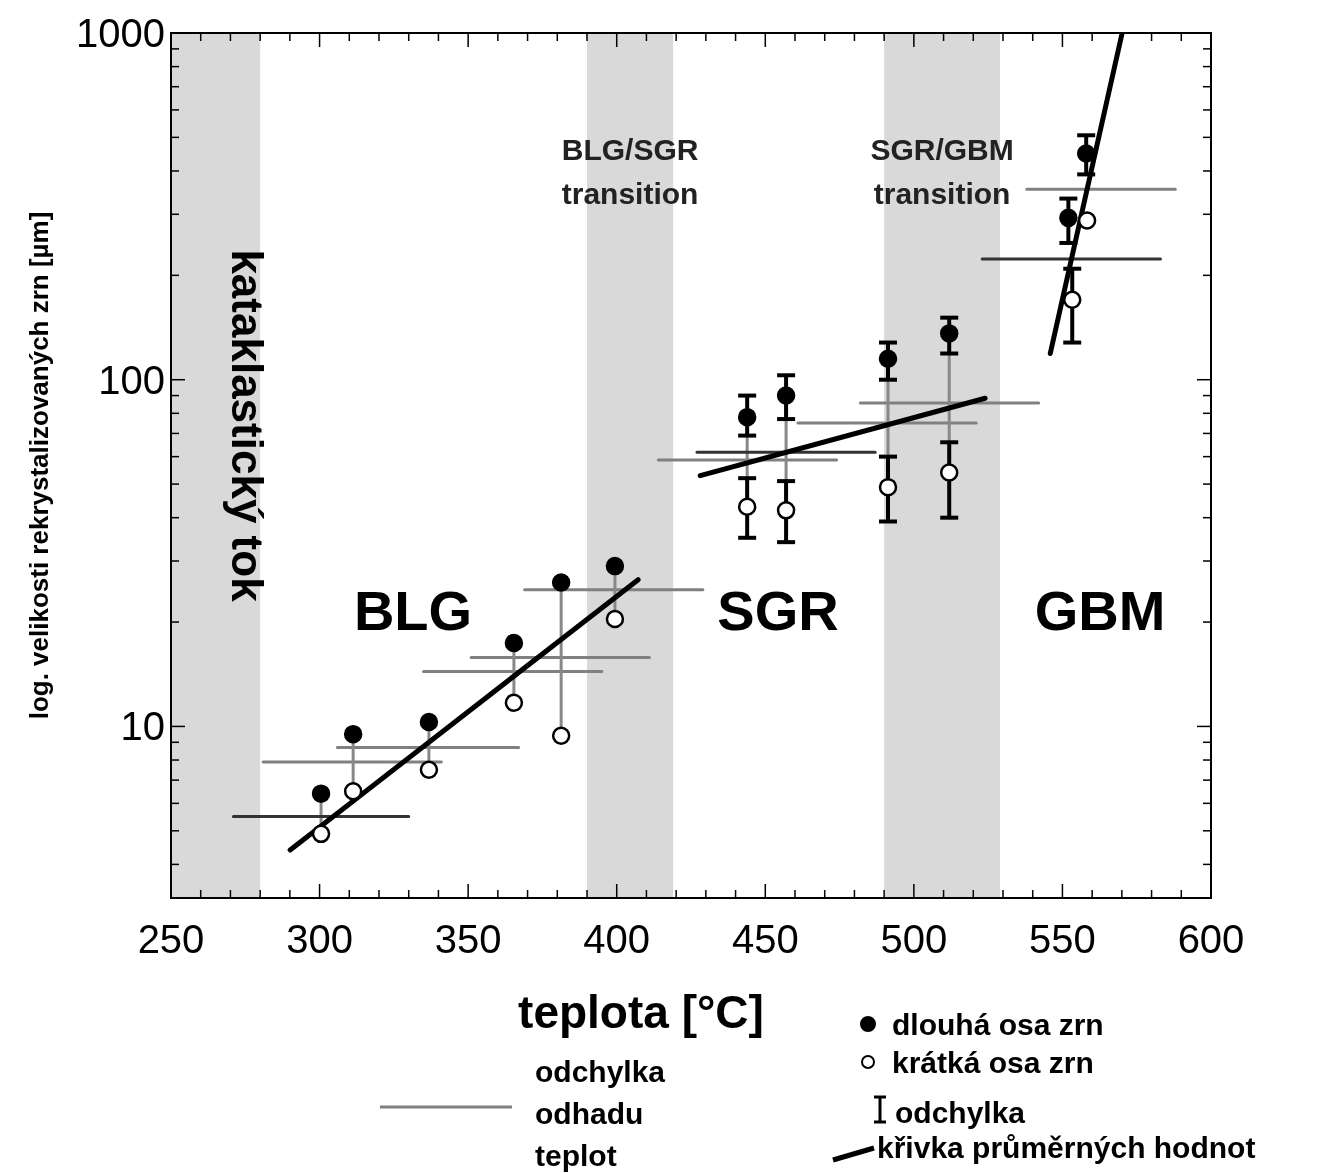 This screenshot has height=1173, width=1321. What do you see at coordinates (630, 171) in the screenshot?
I see `band-label: BLG/SGR transition` at bounding box center [630, 171].